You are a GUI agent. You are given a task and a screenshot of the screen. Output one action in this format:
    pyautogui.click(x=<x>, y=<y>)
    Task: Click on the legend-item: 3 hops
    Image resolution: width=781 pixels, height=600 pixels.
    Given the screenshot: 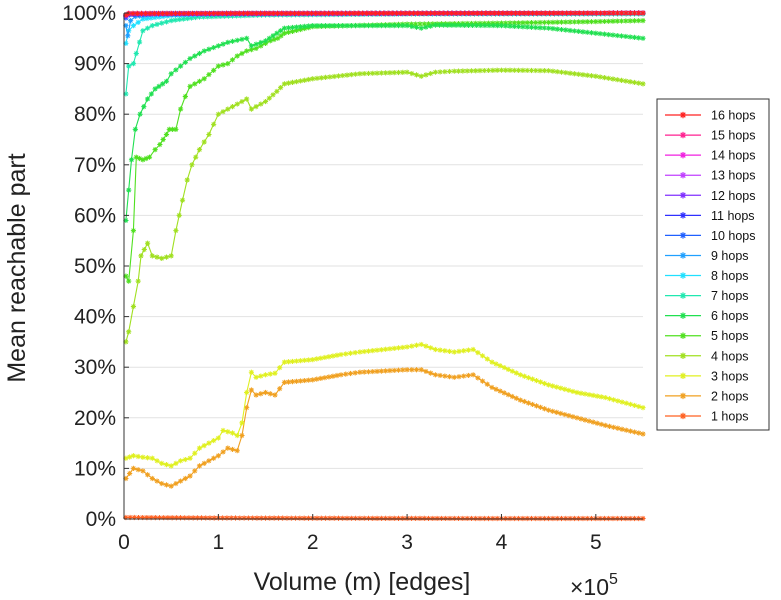 What is the action you would take?
    pyautogui.click(x=707, y=376)
    